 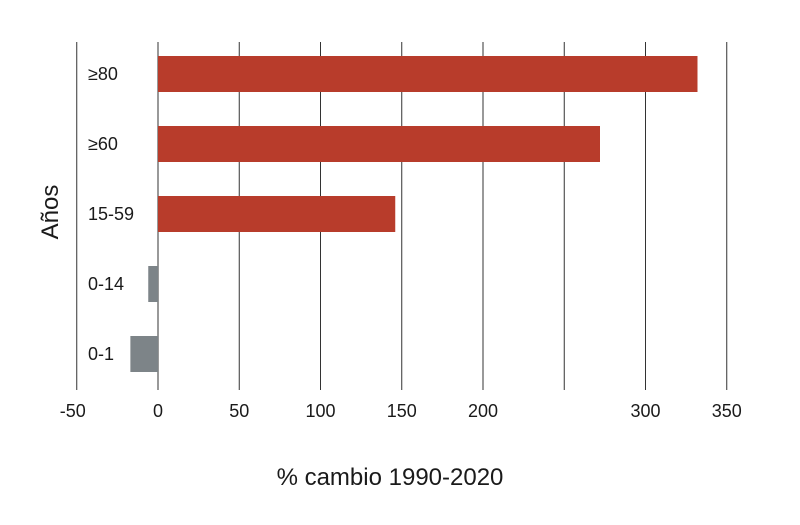 What do you see at coordinates (103, 74) in the screenshot?
I see `category-label: ≥80` at bounding box center [103, 74].